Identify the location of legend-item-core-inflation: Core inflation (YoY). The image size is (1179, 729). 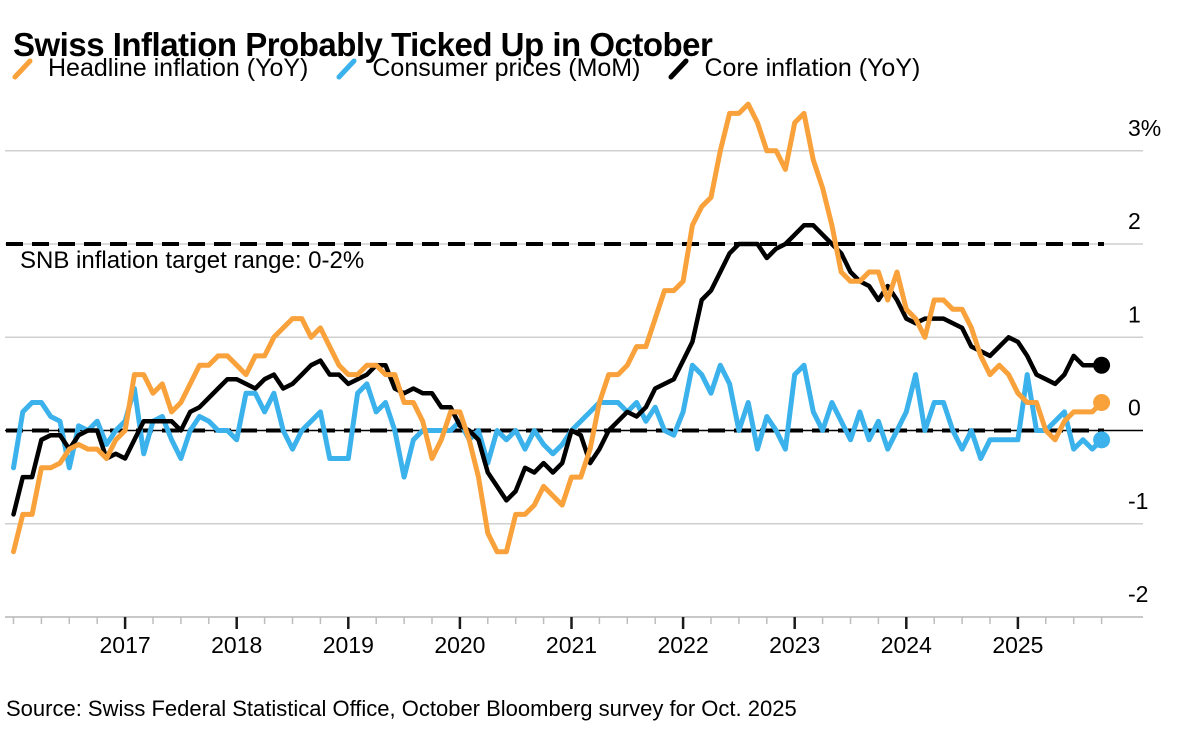
(793, 68).